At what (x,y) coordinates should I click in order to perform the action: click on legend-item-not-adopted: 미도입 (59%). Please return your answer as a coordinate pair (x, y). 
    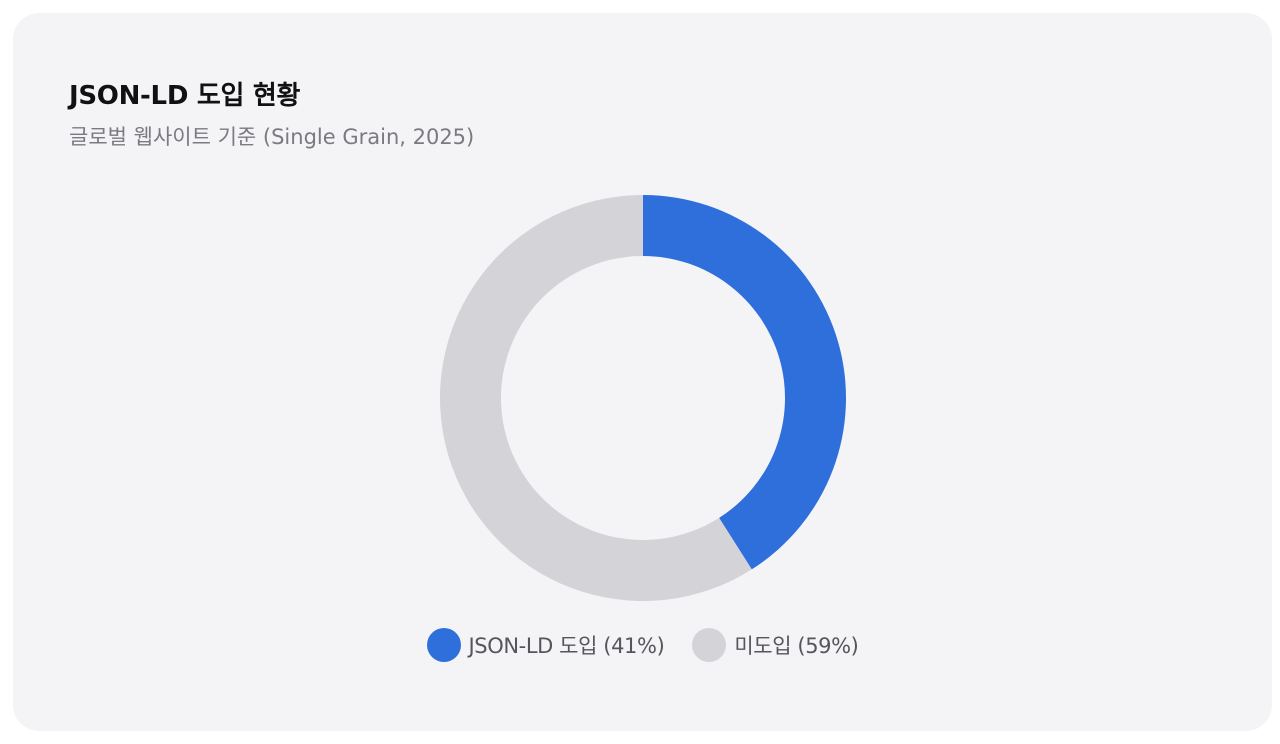
    Looking at the image, I should click on (775, 645).